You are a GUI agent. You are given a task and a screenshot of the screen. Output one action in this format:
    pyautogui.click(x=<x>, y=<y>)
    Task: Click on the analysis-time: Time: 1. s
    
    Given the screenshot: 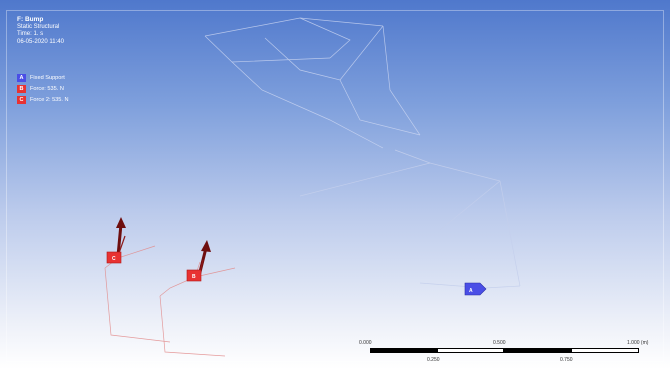 What is the action you would take?
    pyautogui.click(x=30, y=34)
    